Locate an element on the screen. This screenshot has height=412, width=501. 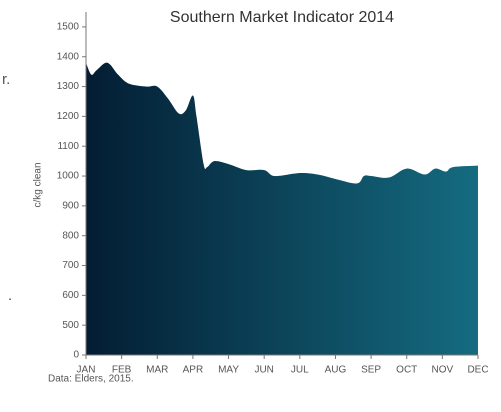
y-tick-label: 500 is located at coordinates (70, 325).